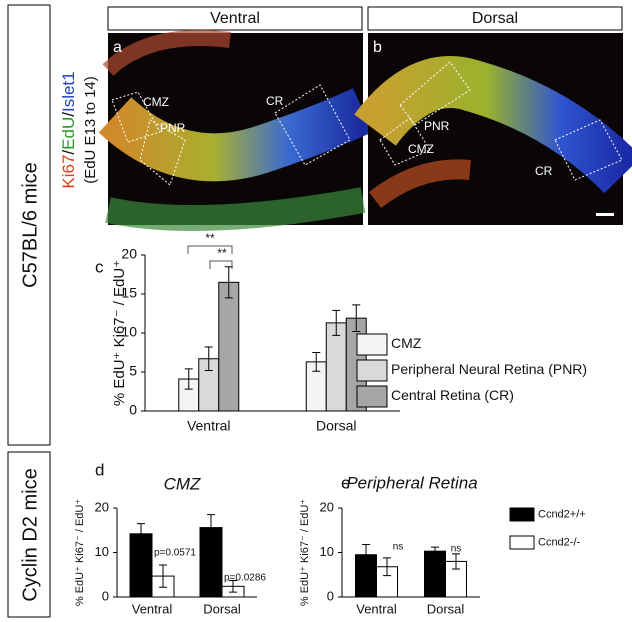  What do you see at coordinates (182, 483) in the screenshot?
I see `chart-title: CMZ` at bounding box center [182, 483].